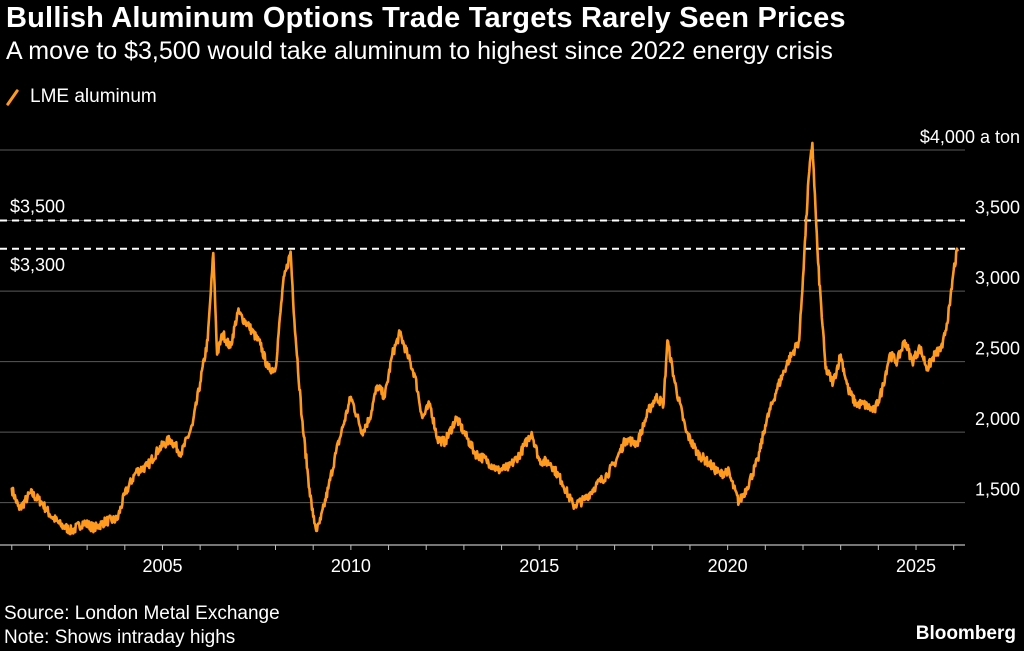 The height and width of the screenshot is (651, 1024). Describe the element at coordinates (997, 349) in the screenshot. I see `y-tick-label: 2,500` at that location.